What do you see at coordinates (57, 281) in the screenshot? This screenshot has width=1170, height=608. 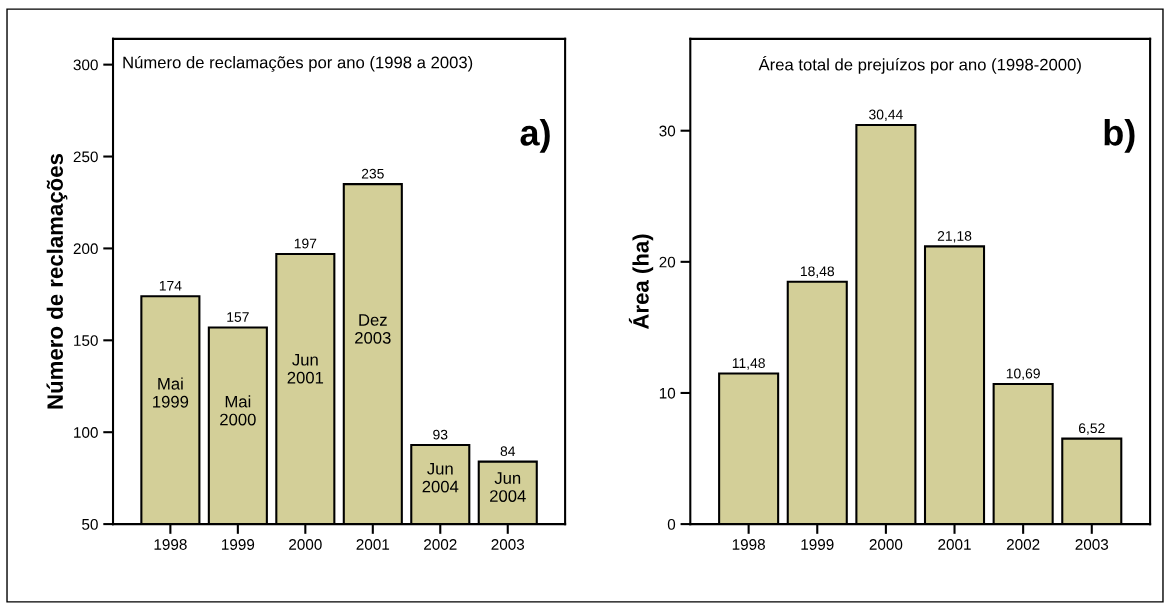 I see `y-axis-title: Número de reclamações` at bounding box center [57, 281].